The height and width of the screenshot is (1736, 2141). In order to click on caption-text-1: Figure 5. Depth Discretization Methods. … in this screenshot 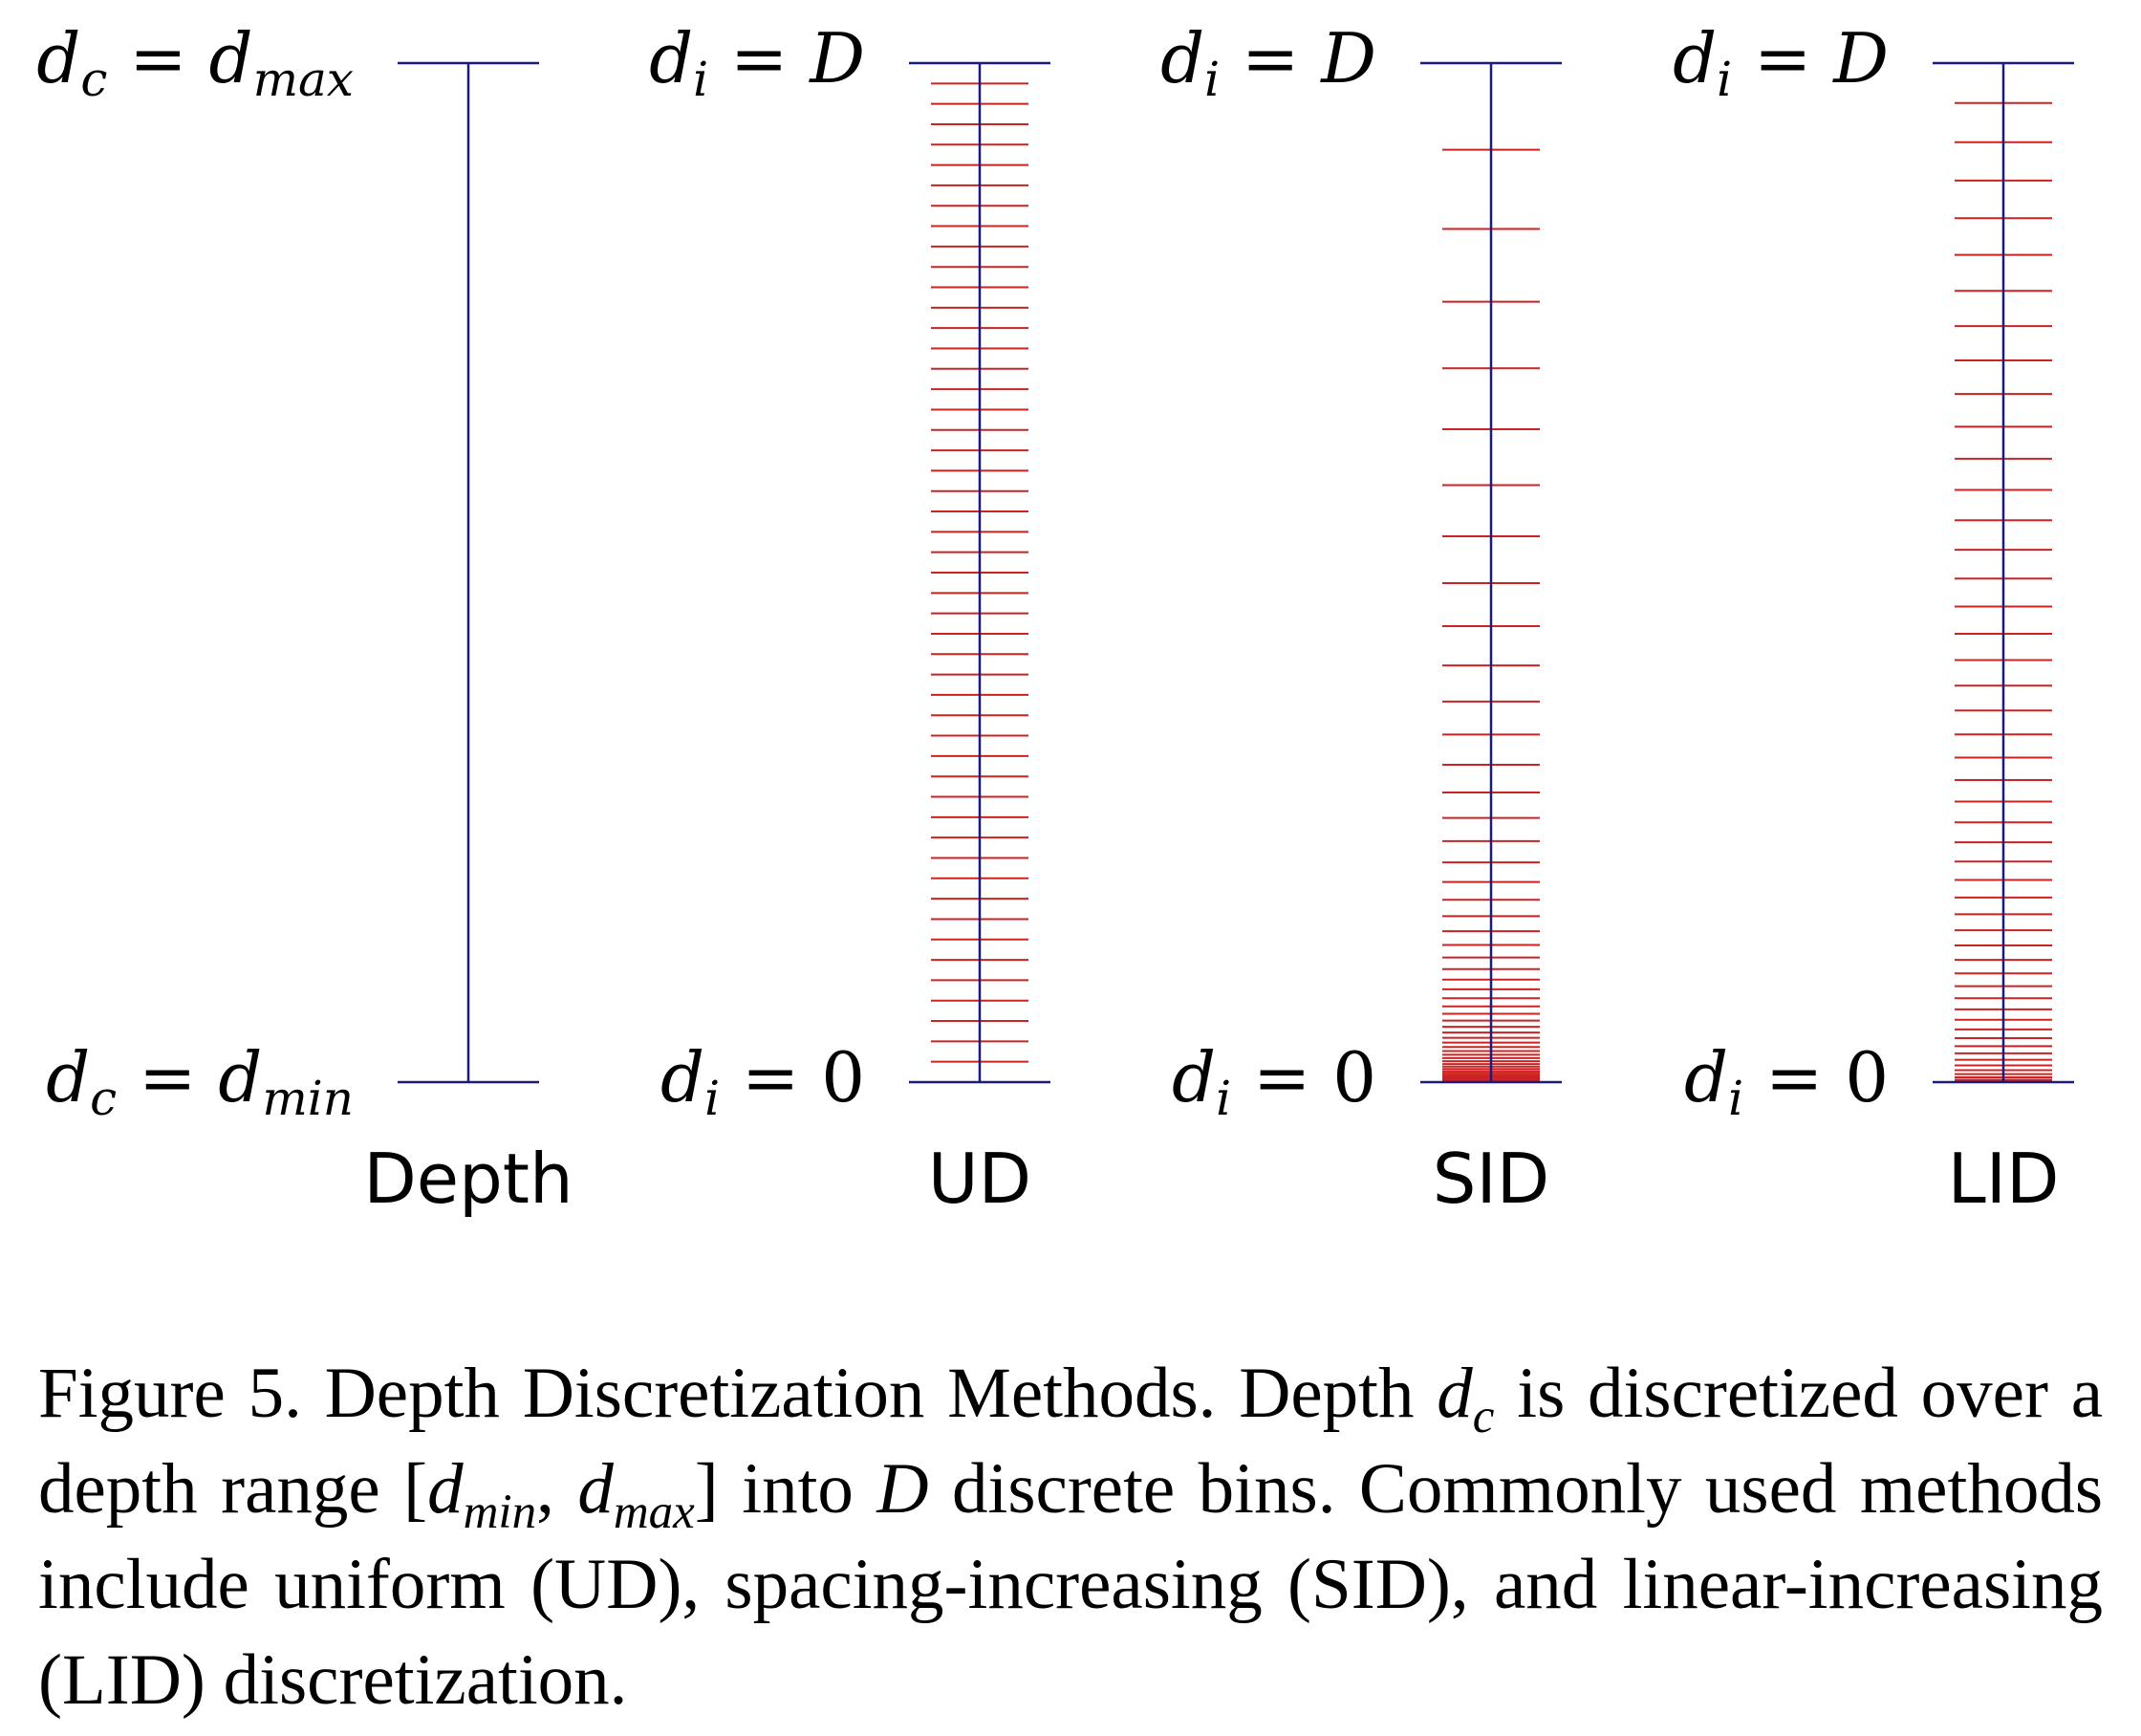, I will do `click(738, 1393)`.